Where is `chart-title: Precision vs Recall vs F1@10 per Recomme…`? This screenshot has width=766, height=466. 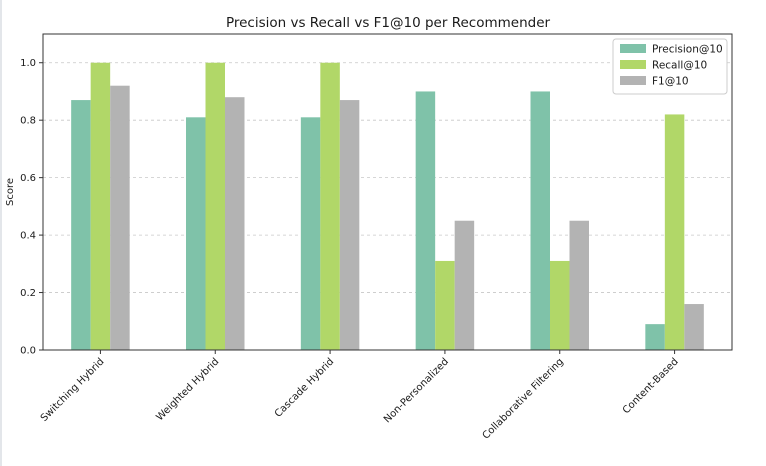 chart-title: Precision vs Recall vs F1@10 per Recomme… is located at coordinates (388, 23).